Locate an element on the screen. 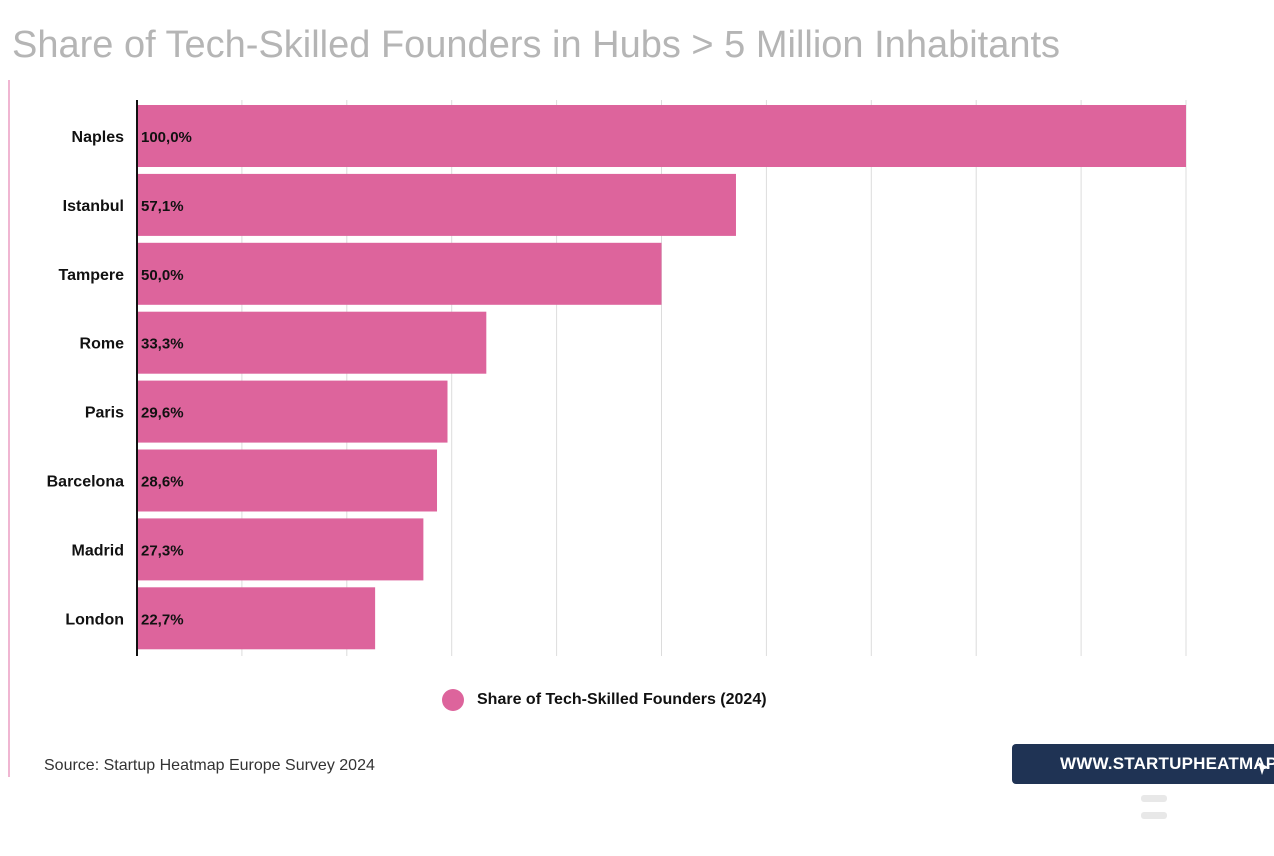 This screenshot has height=856, width=1274. category-label: Barcelona is located at coordinates (85, 482).